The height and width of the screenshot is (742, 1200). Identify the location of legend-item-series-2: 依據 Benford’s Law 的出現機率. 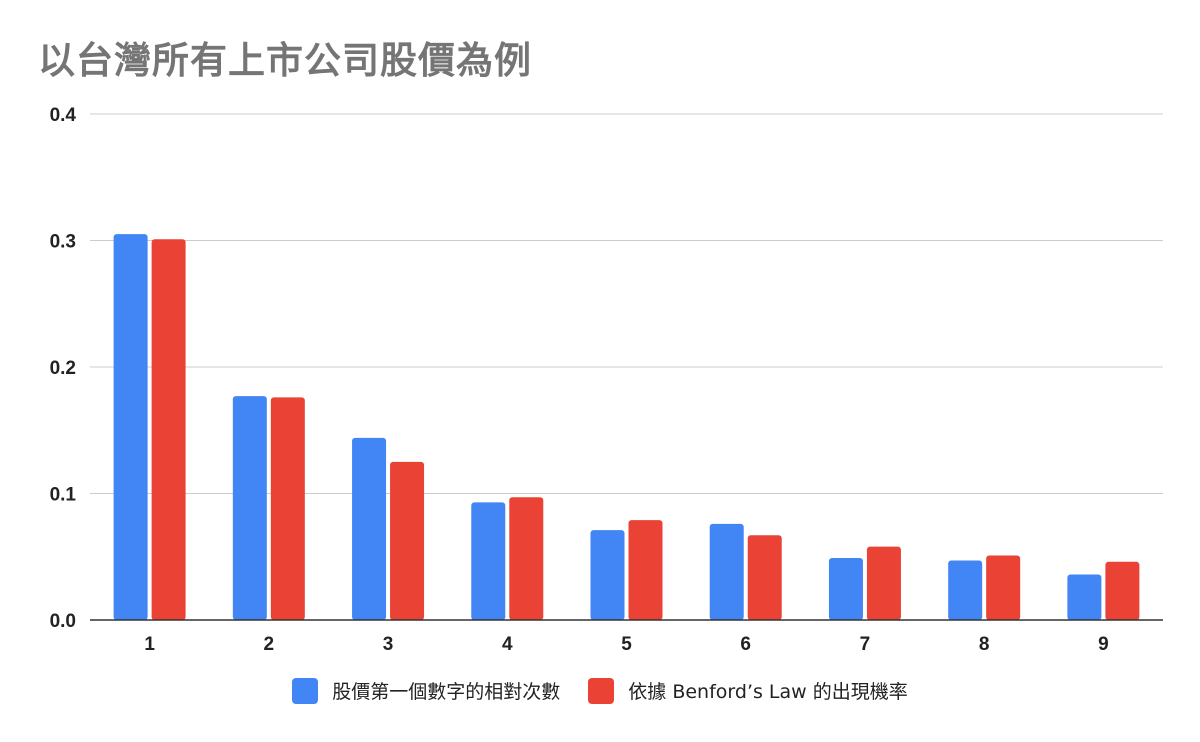
(748, 690).